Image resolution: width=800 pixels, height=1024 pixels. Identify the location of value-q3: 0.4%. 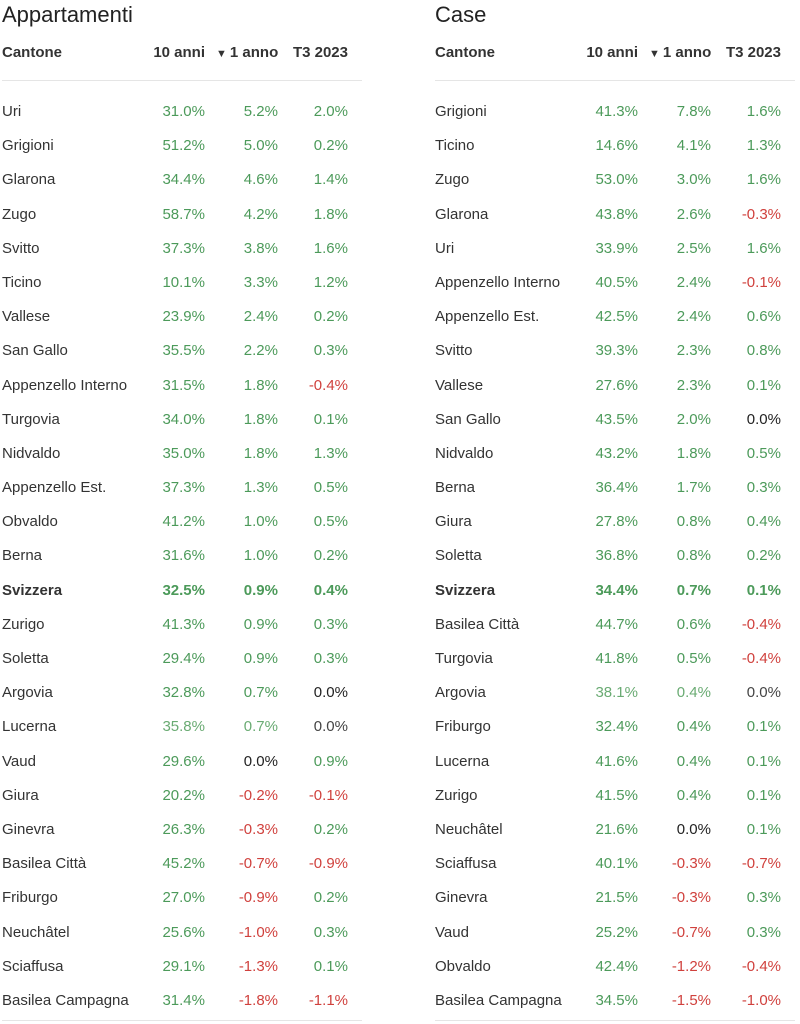
(763, 522).